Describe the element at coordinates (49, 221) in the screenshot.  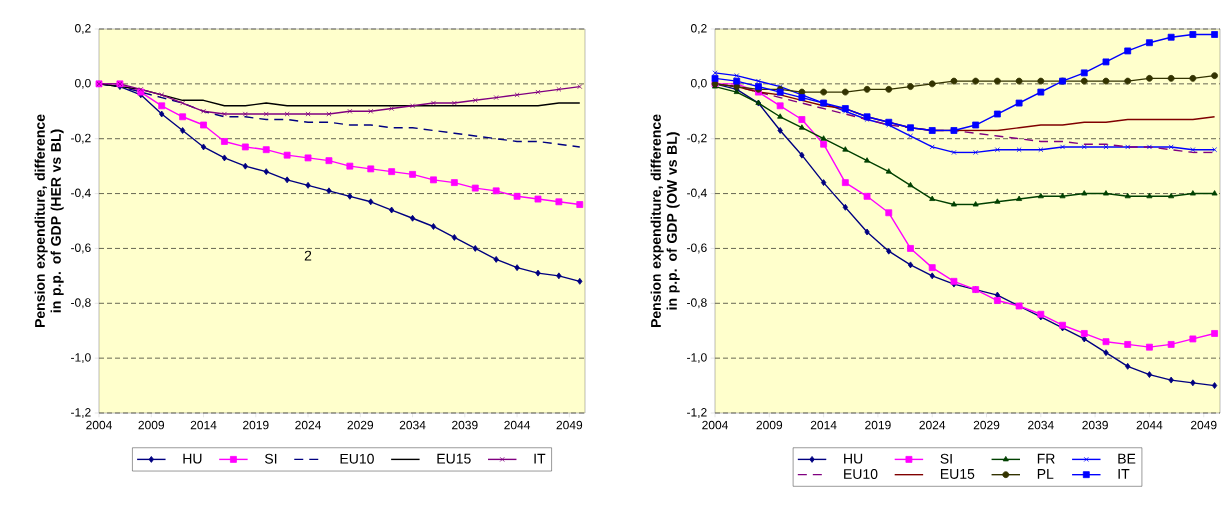
I see `y-axis-title: Pension expenditure, difference in p.p. of GDP (HER vs BL)` at that location.